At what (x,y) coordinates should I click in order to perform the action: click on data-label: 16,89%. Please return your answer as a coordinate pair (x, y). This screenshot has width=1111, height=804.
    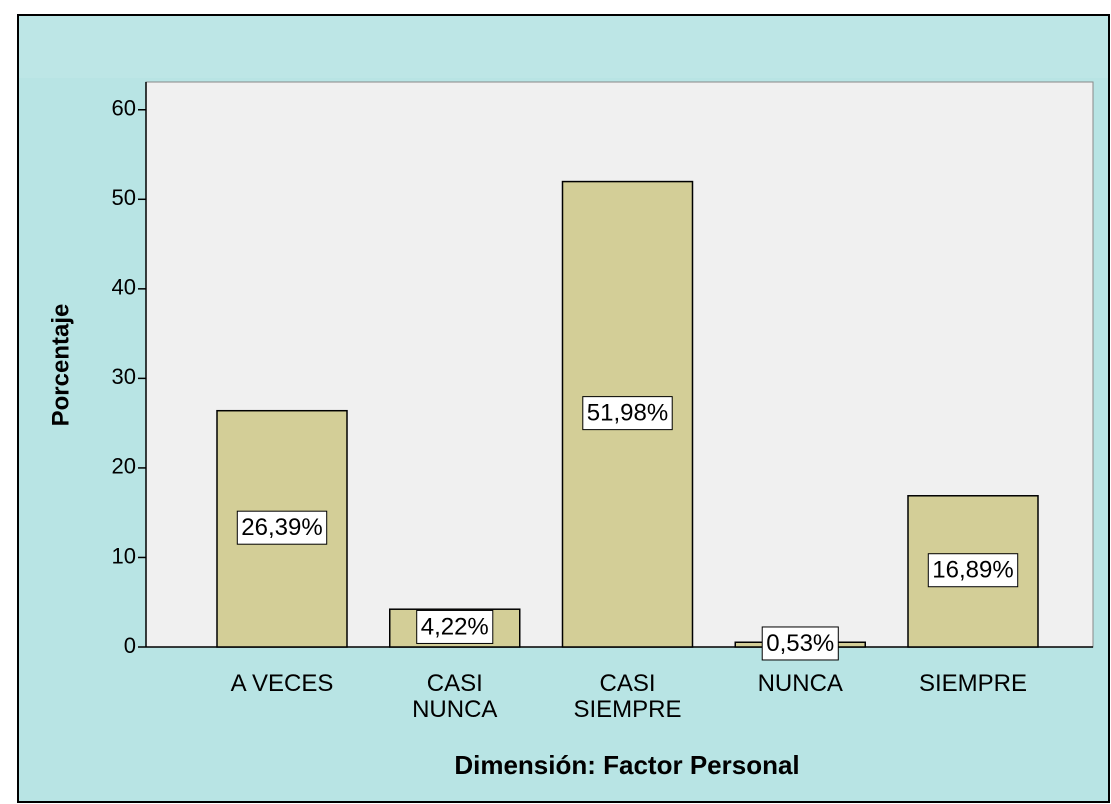
    Looking at the image, I should click on (972, 570).